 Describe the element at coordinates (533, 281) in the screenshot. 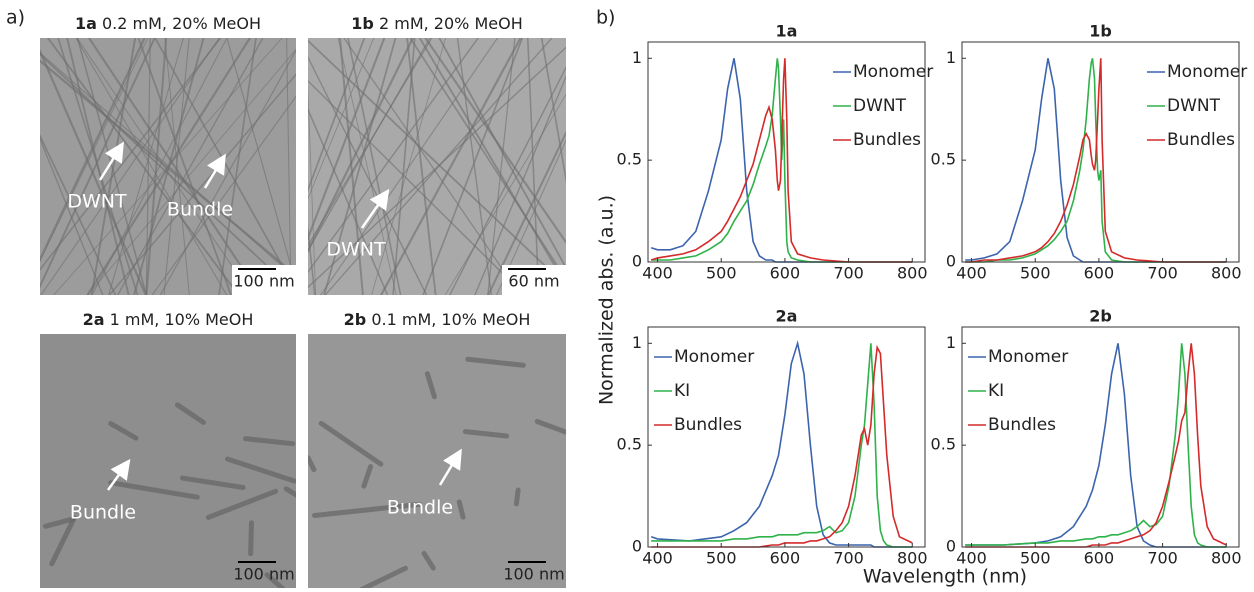

I see `scale-bar-label: 60 nm` at that location.